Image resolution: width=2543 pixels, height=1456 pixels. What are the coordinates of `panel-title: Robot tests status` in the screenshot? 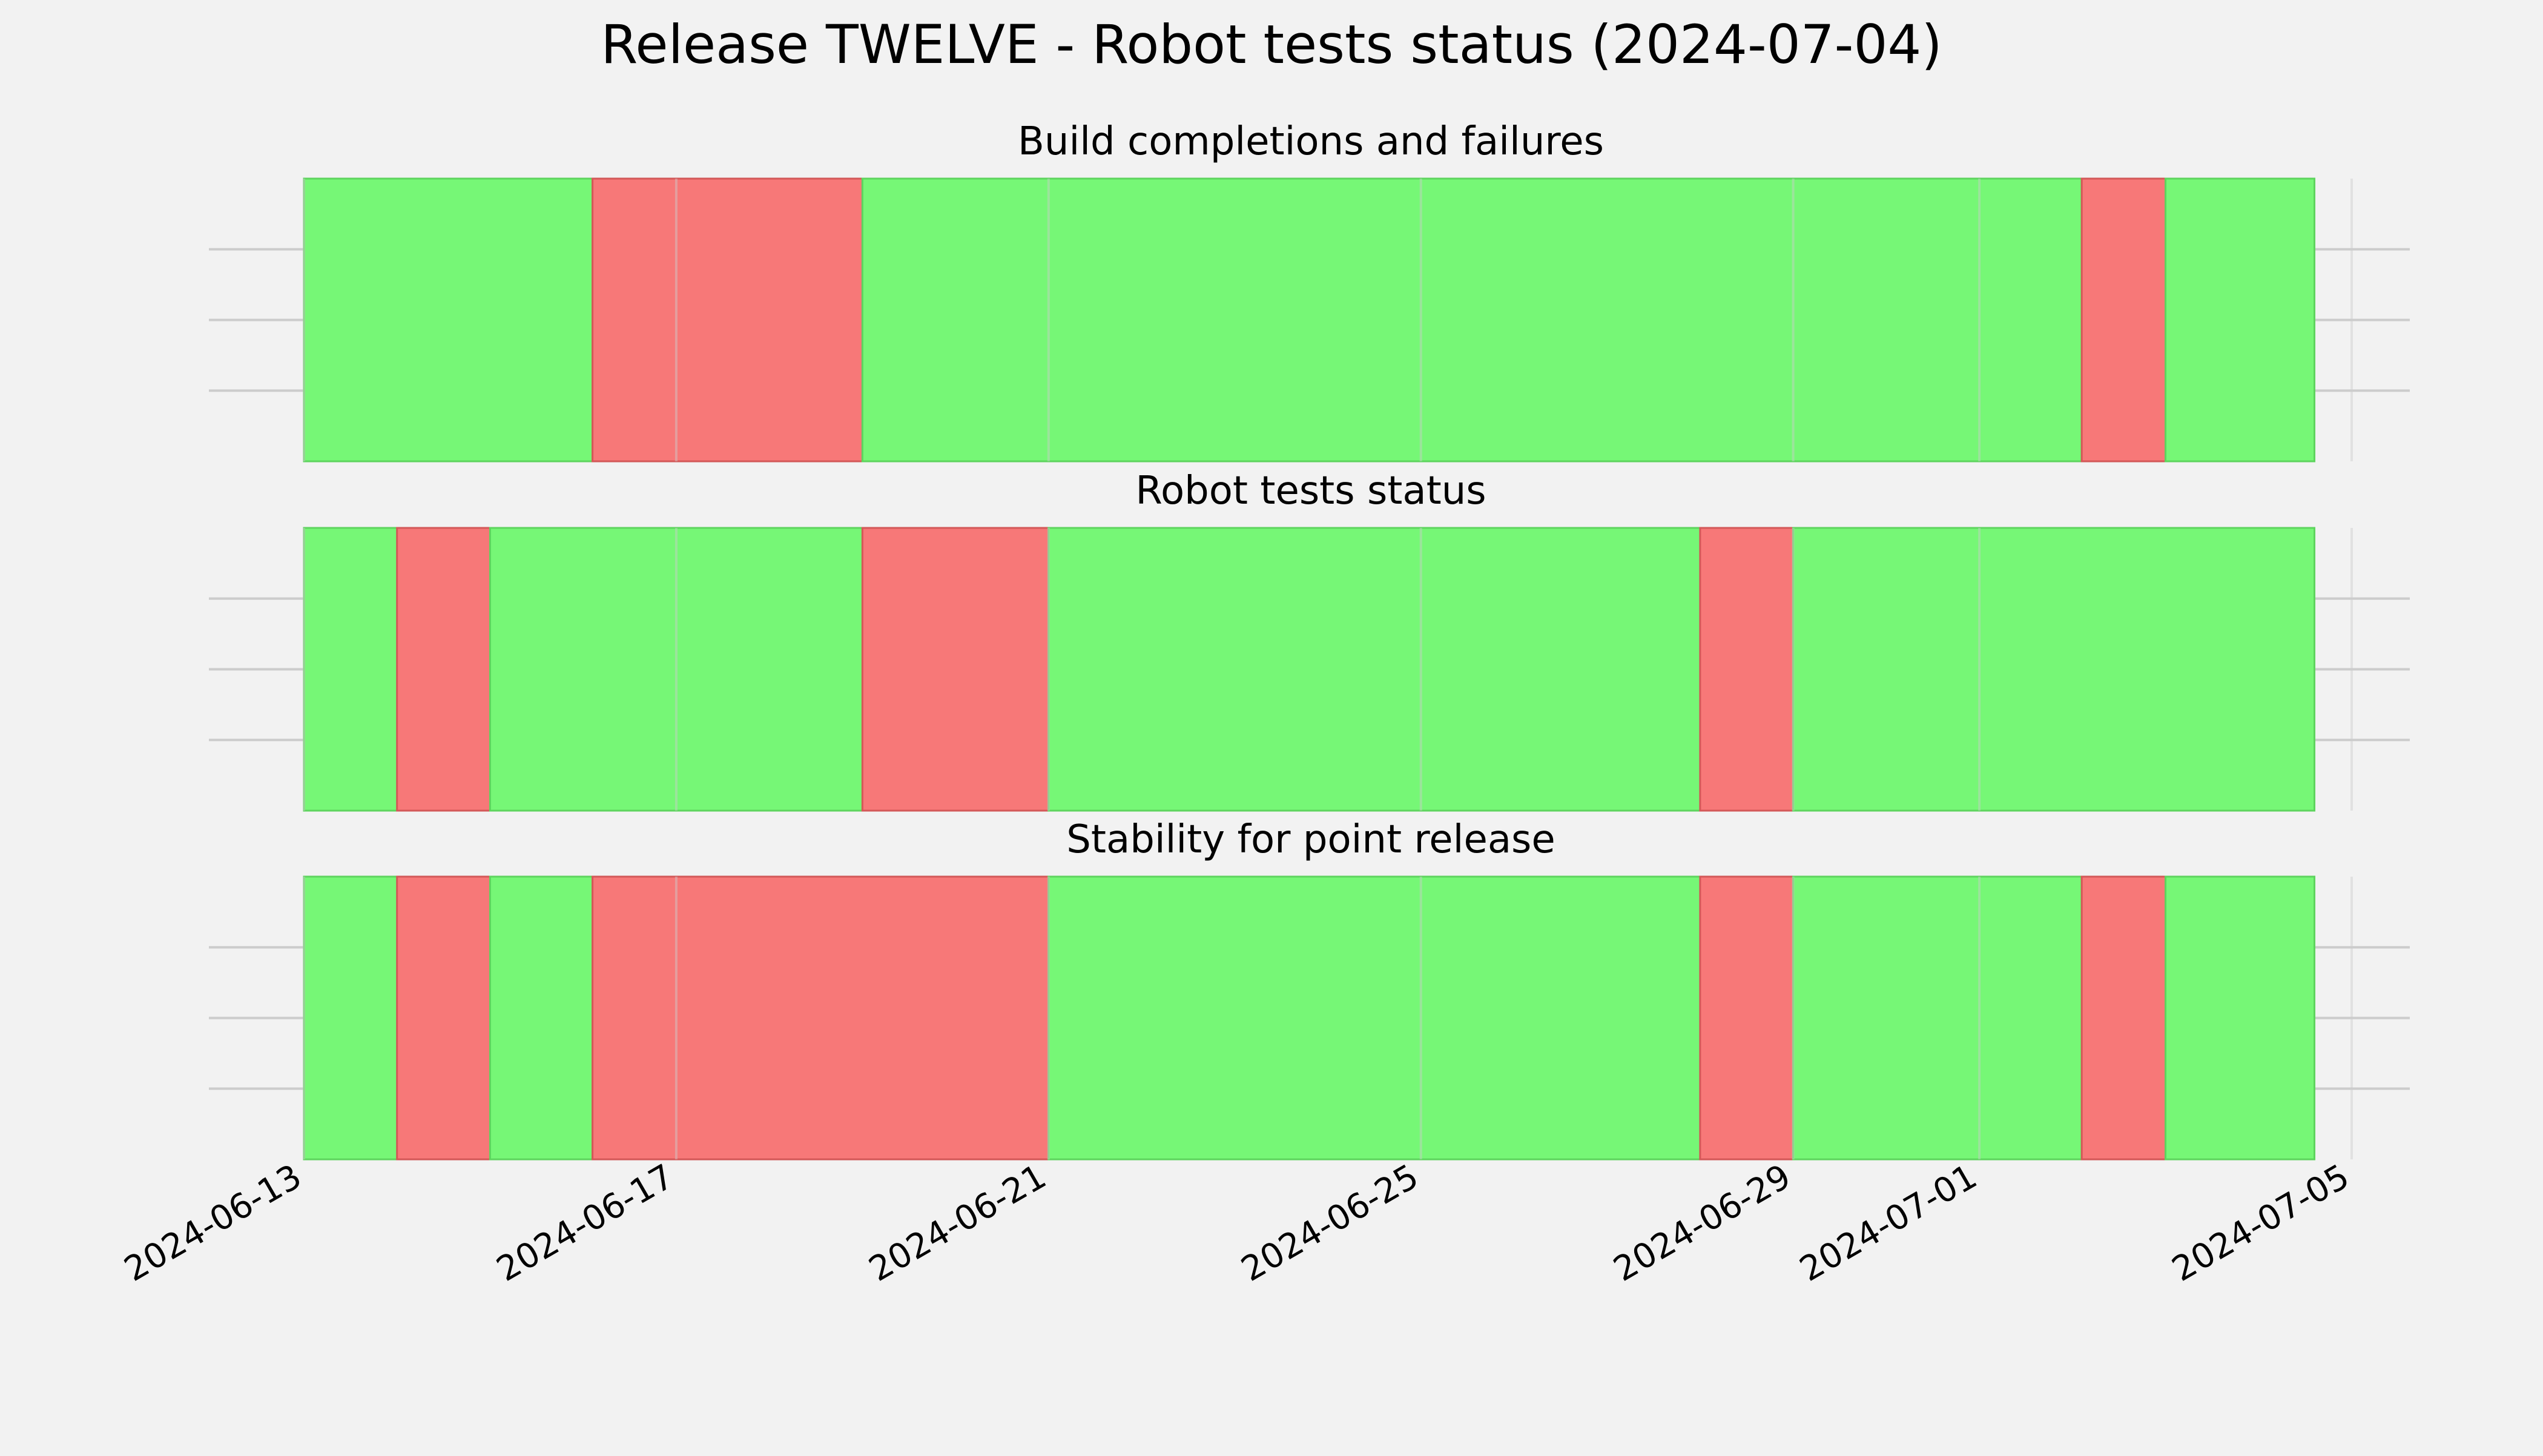 It's located at (1311, 491).